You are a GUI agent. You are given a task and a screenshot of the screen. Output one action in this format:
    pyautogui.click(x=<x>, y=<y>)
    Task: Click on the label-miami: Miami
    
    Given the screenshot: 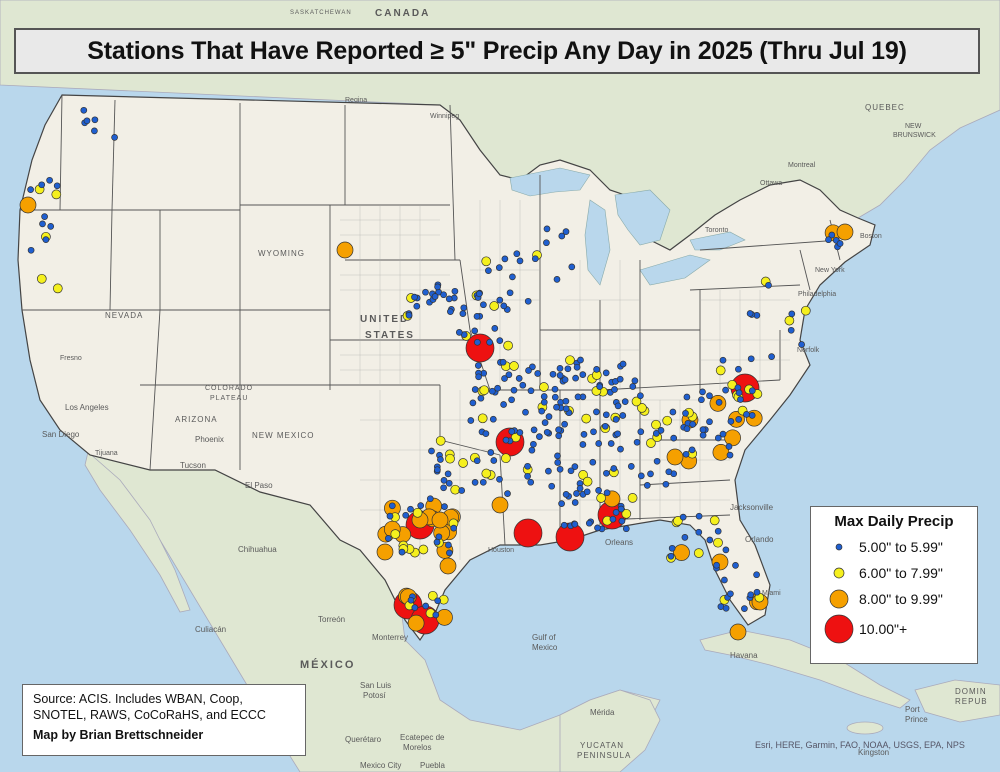 What is the action you would take?
    pyautogui.click(x=771, y=593)
    